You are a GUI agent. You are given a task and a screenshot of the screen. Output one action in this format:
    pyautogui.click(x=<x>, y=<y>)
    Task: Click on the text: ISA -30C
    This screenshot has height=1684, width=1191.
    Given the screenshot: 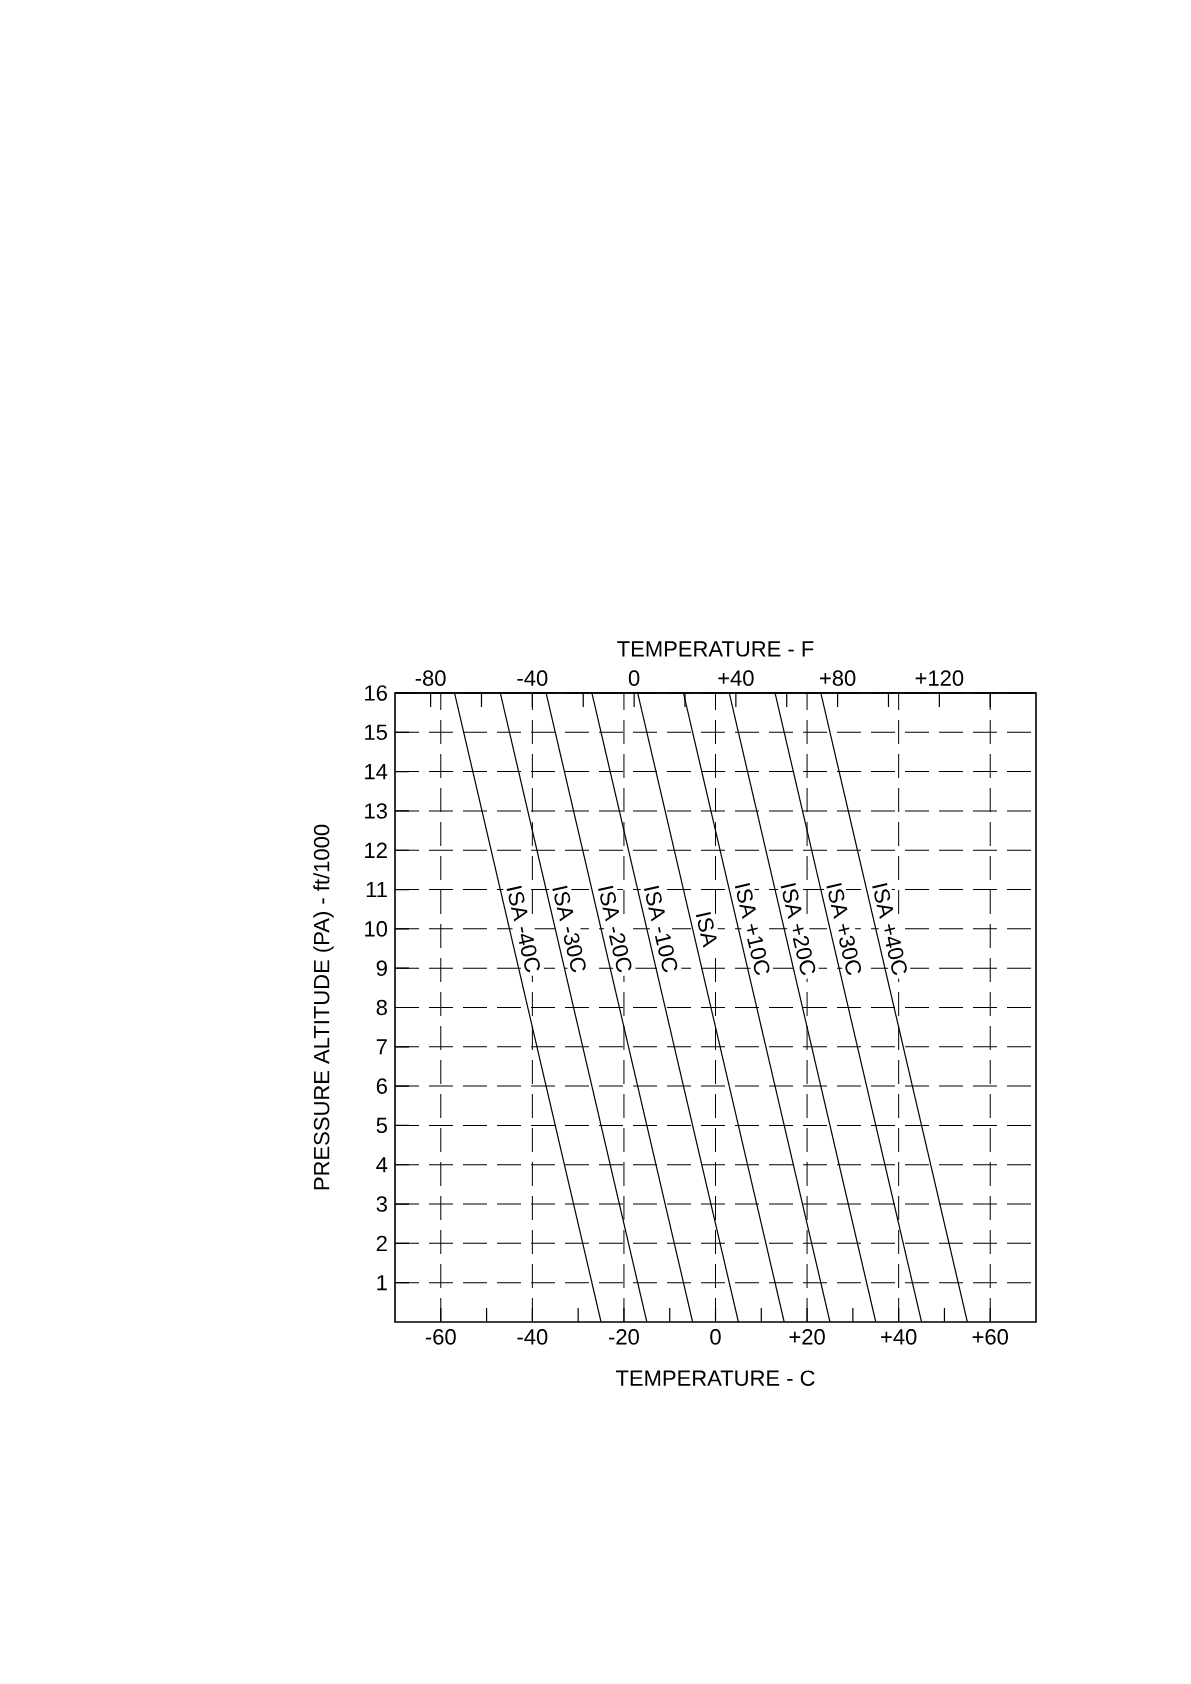 What is the action you would take?
    pyautogui.click(x=569, y=929)
    